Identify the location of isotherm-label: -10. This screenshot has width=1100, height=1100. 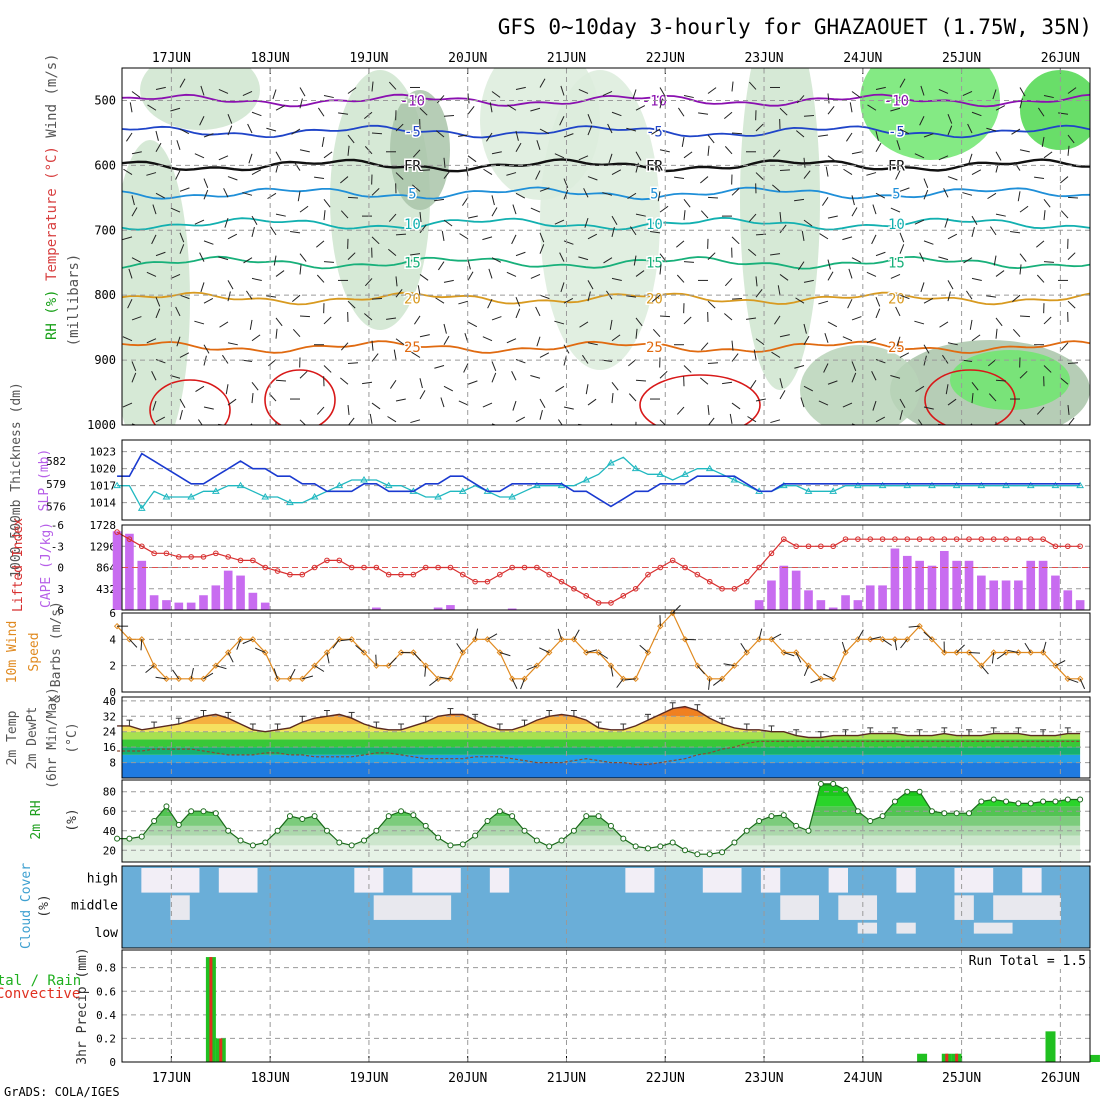
(412, 101).